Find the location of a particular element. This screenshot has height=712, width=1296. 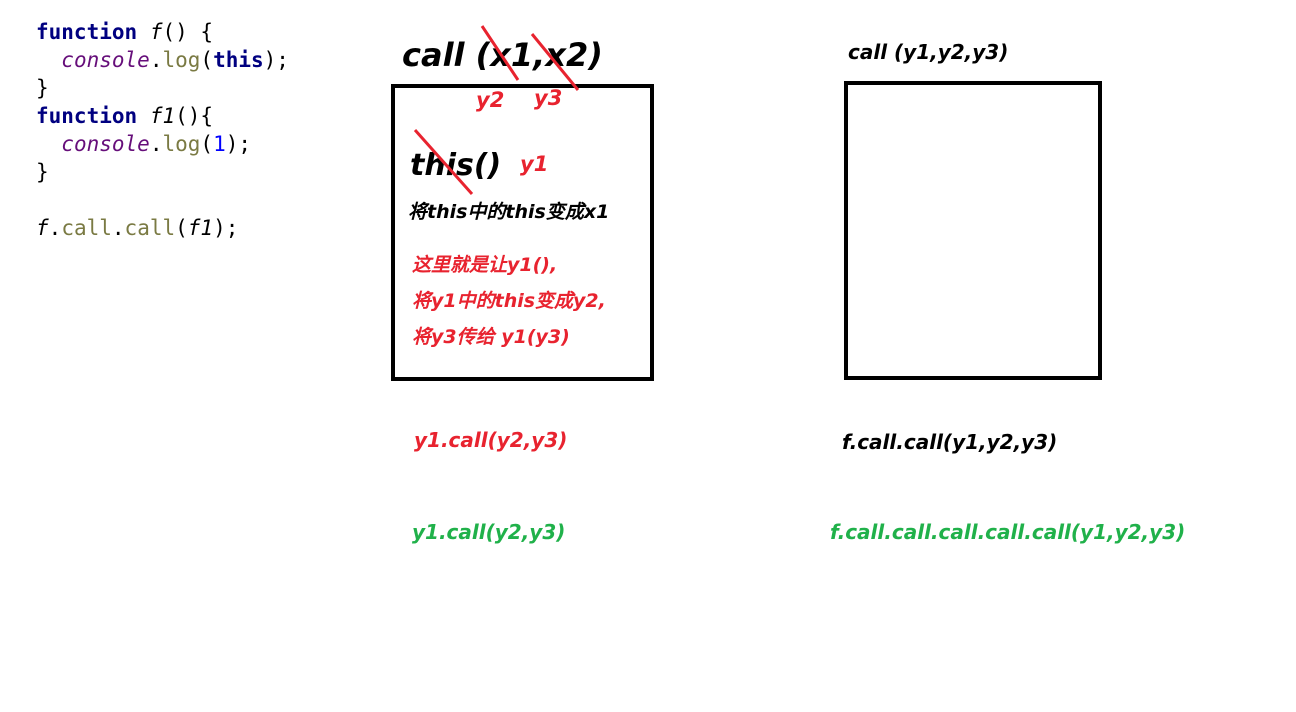

code-line-2: console.log(this); is located at coordinates (162, 60).